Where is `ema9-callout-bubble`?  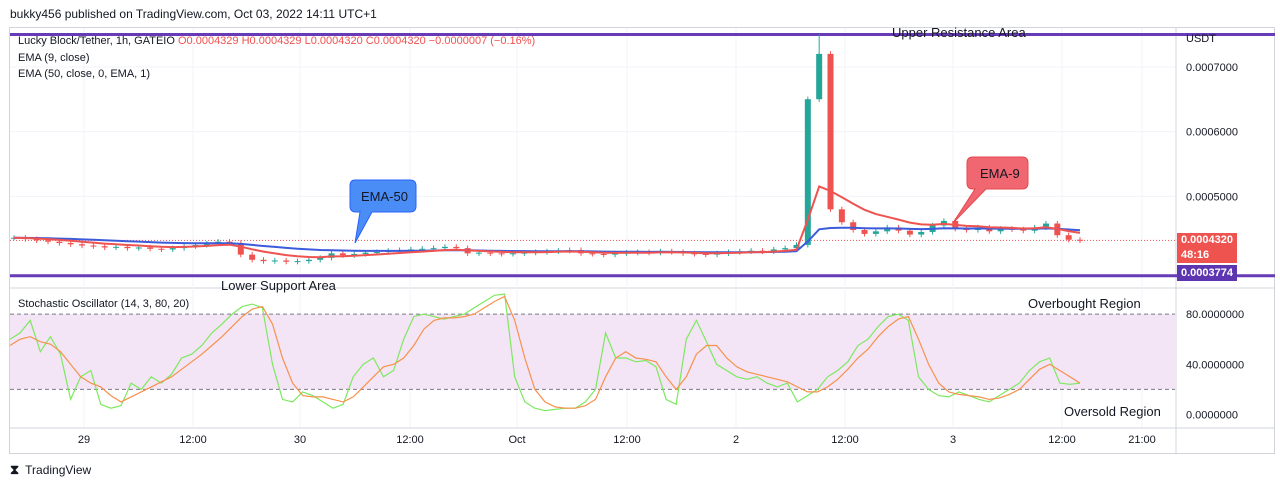 ema9-callout-bubble is located at coordinates (990, 190).